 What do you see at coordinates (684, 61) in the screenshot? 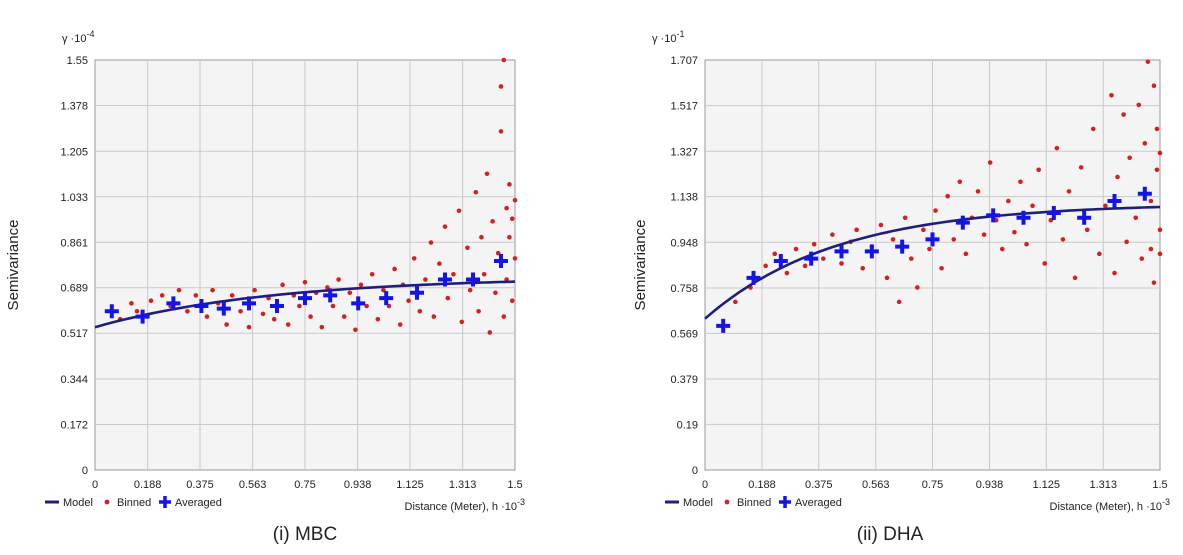
I see `y-tick-label: 1.707` at bounding box center [684, 61].